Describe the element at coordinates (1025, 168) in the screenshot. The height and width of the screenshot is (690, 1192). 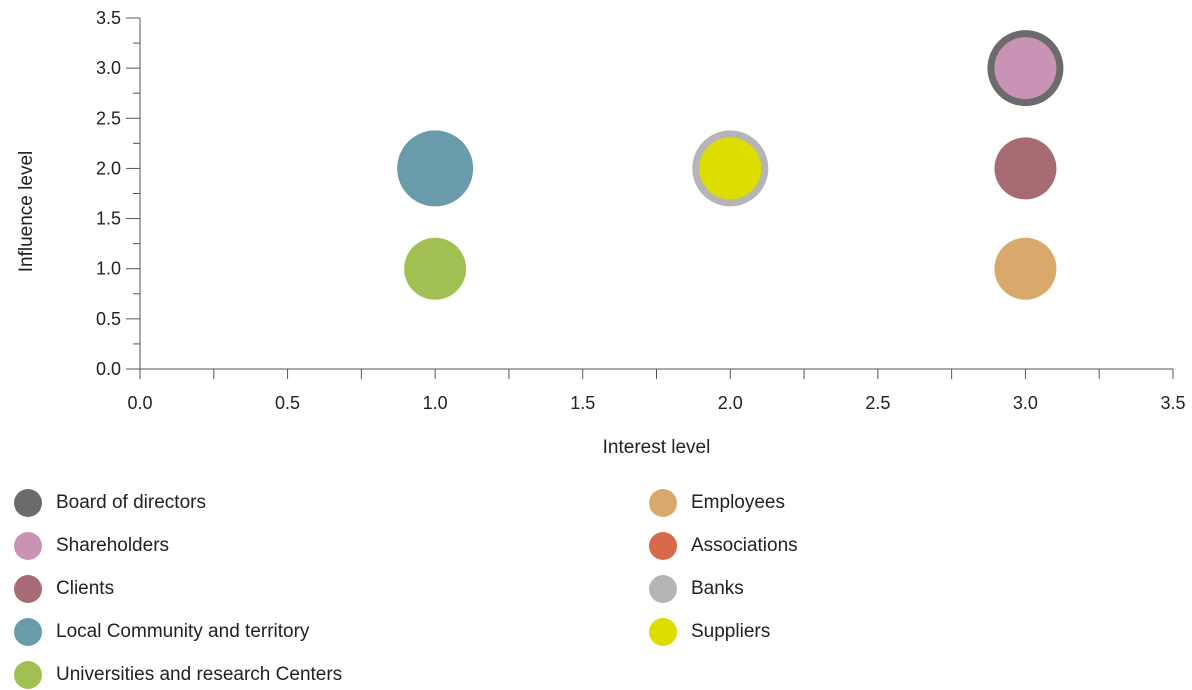
I see `bubble-clients` at that location.